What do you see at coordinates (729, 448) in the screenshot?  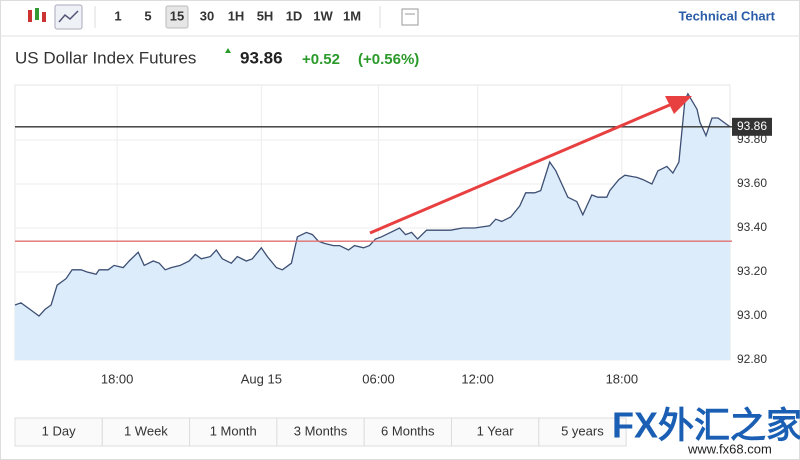 I see `watermark-url: www.fx68.com` at bounding box center [729, 448].